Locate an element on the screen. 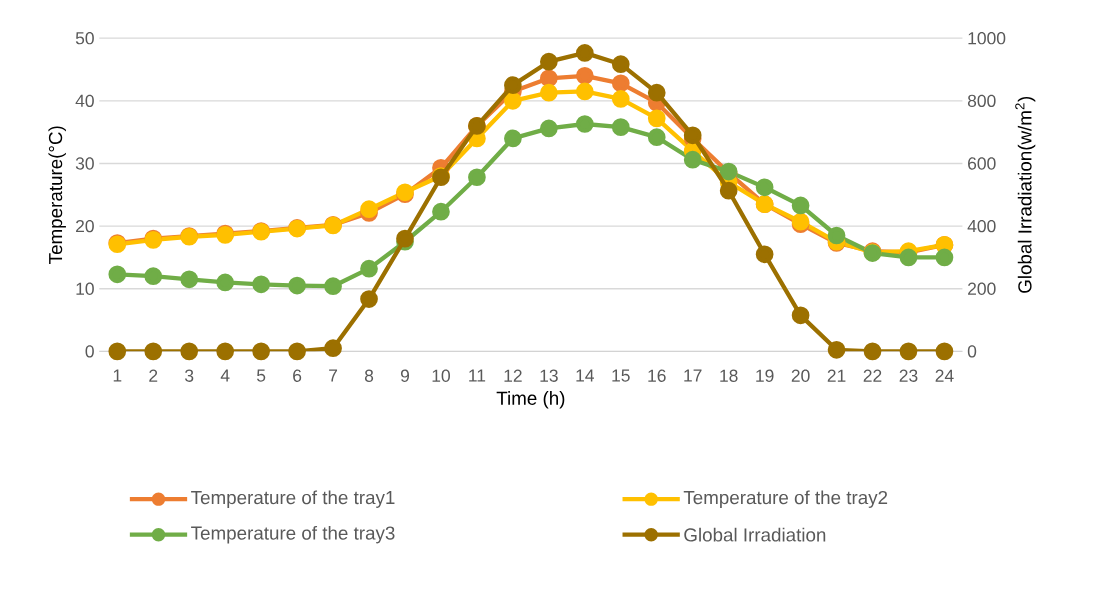 This screenshot has width=1098, height=594. x-tick-label: 16 is located at coordinates (657, 375).